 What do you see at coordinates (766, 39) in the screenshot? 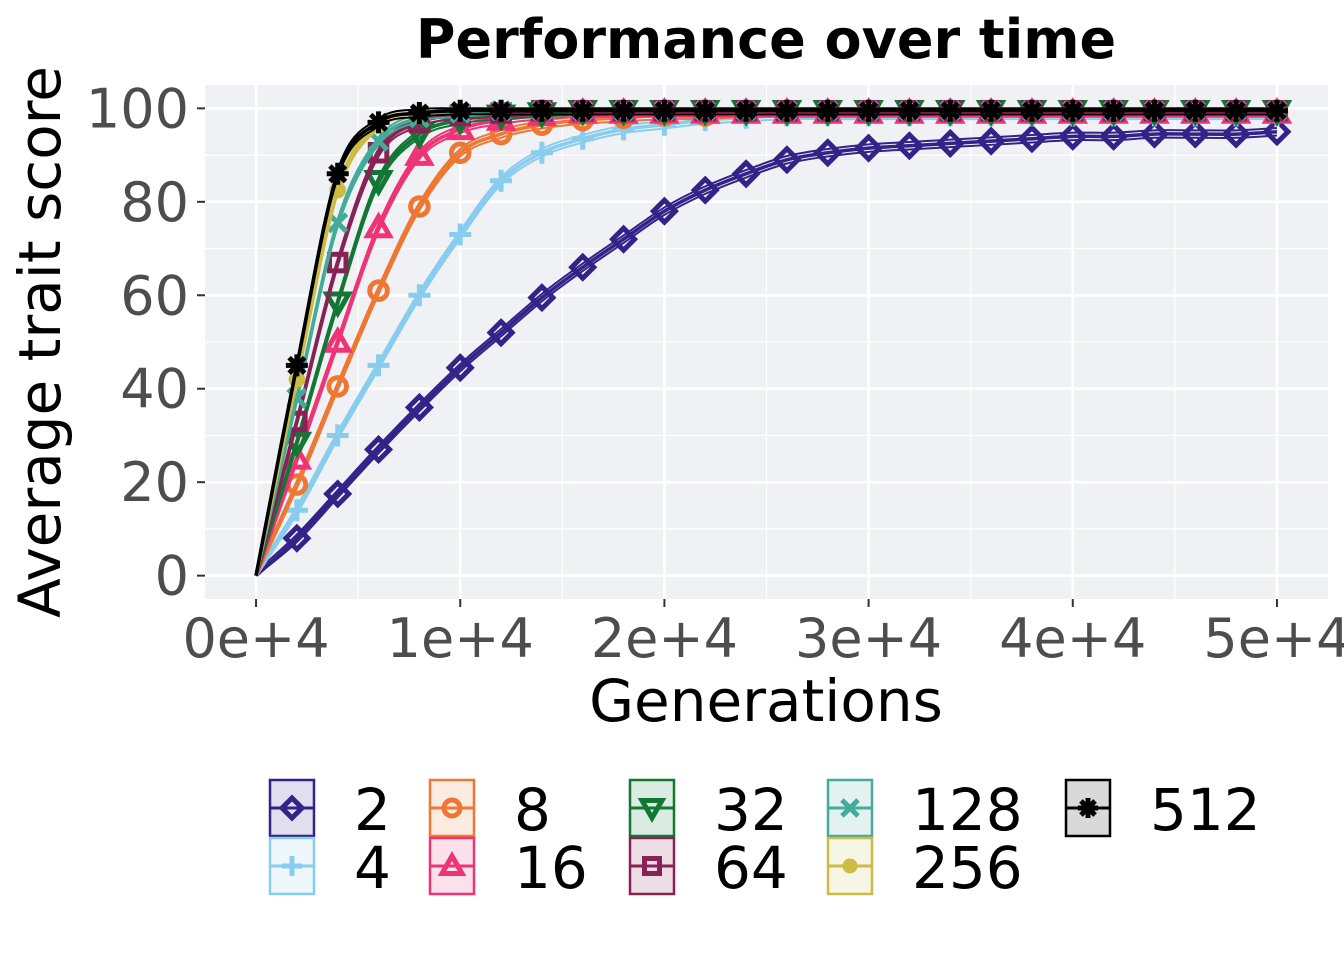
I see `chart-title: Performance over time` at bounding box center [766, 39].